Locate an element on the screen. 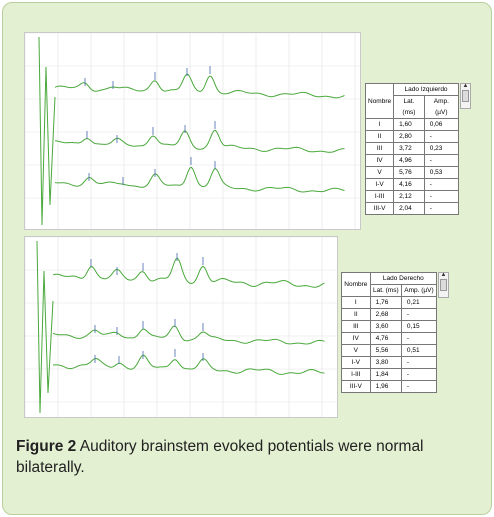 Image resolution: width=494 pixels, height=517 pixels. table-row: V 5,56 0,51 is located at coordinates (389, 350).